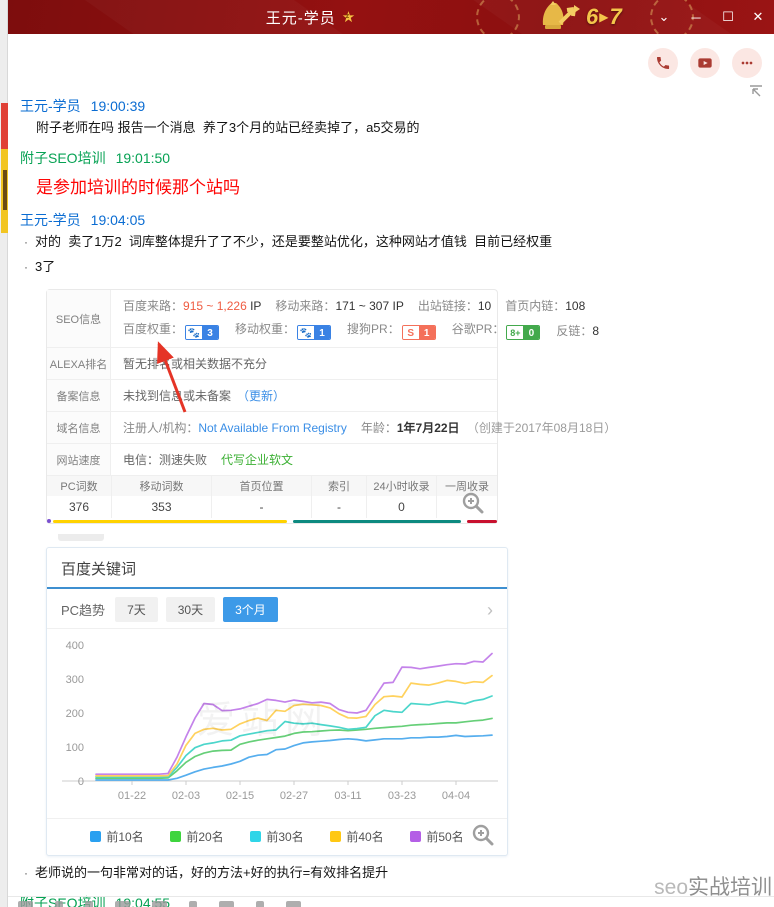 Image resolution: width=774 pixels, height=907 pixels. I want to click on chart-legend: 前10名 前20名 前30名 前40名 前50名, so click(277, 836).